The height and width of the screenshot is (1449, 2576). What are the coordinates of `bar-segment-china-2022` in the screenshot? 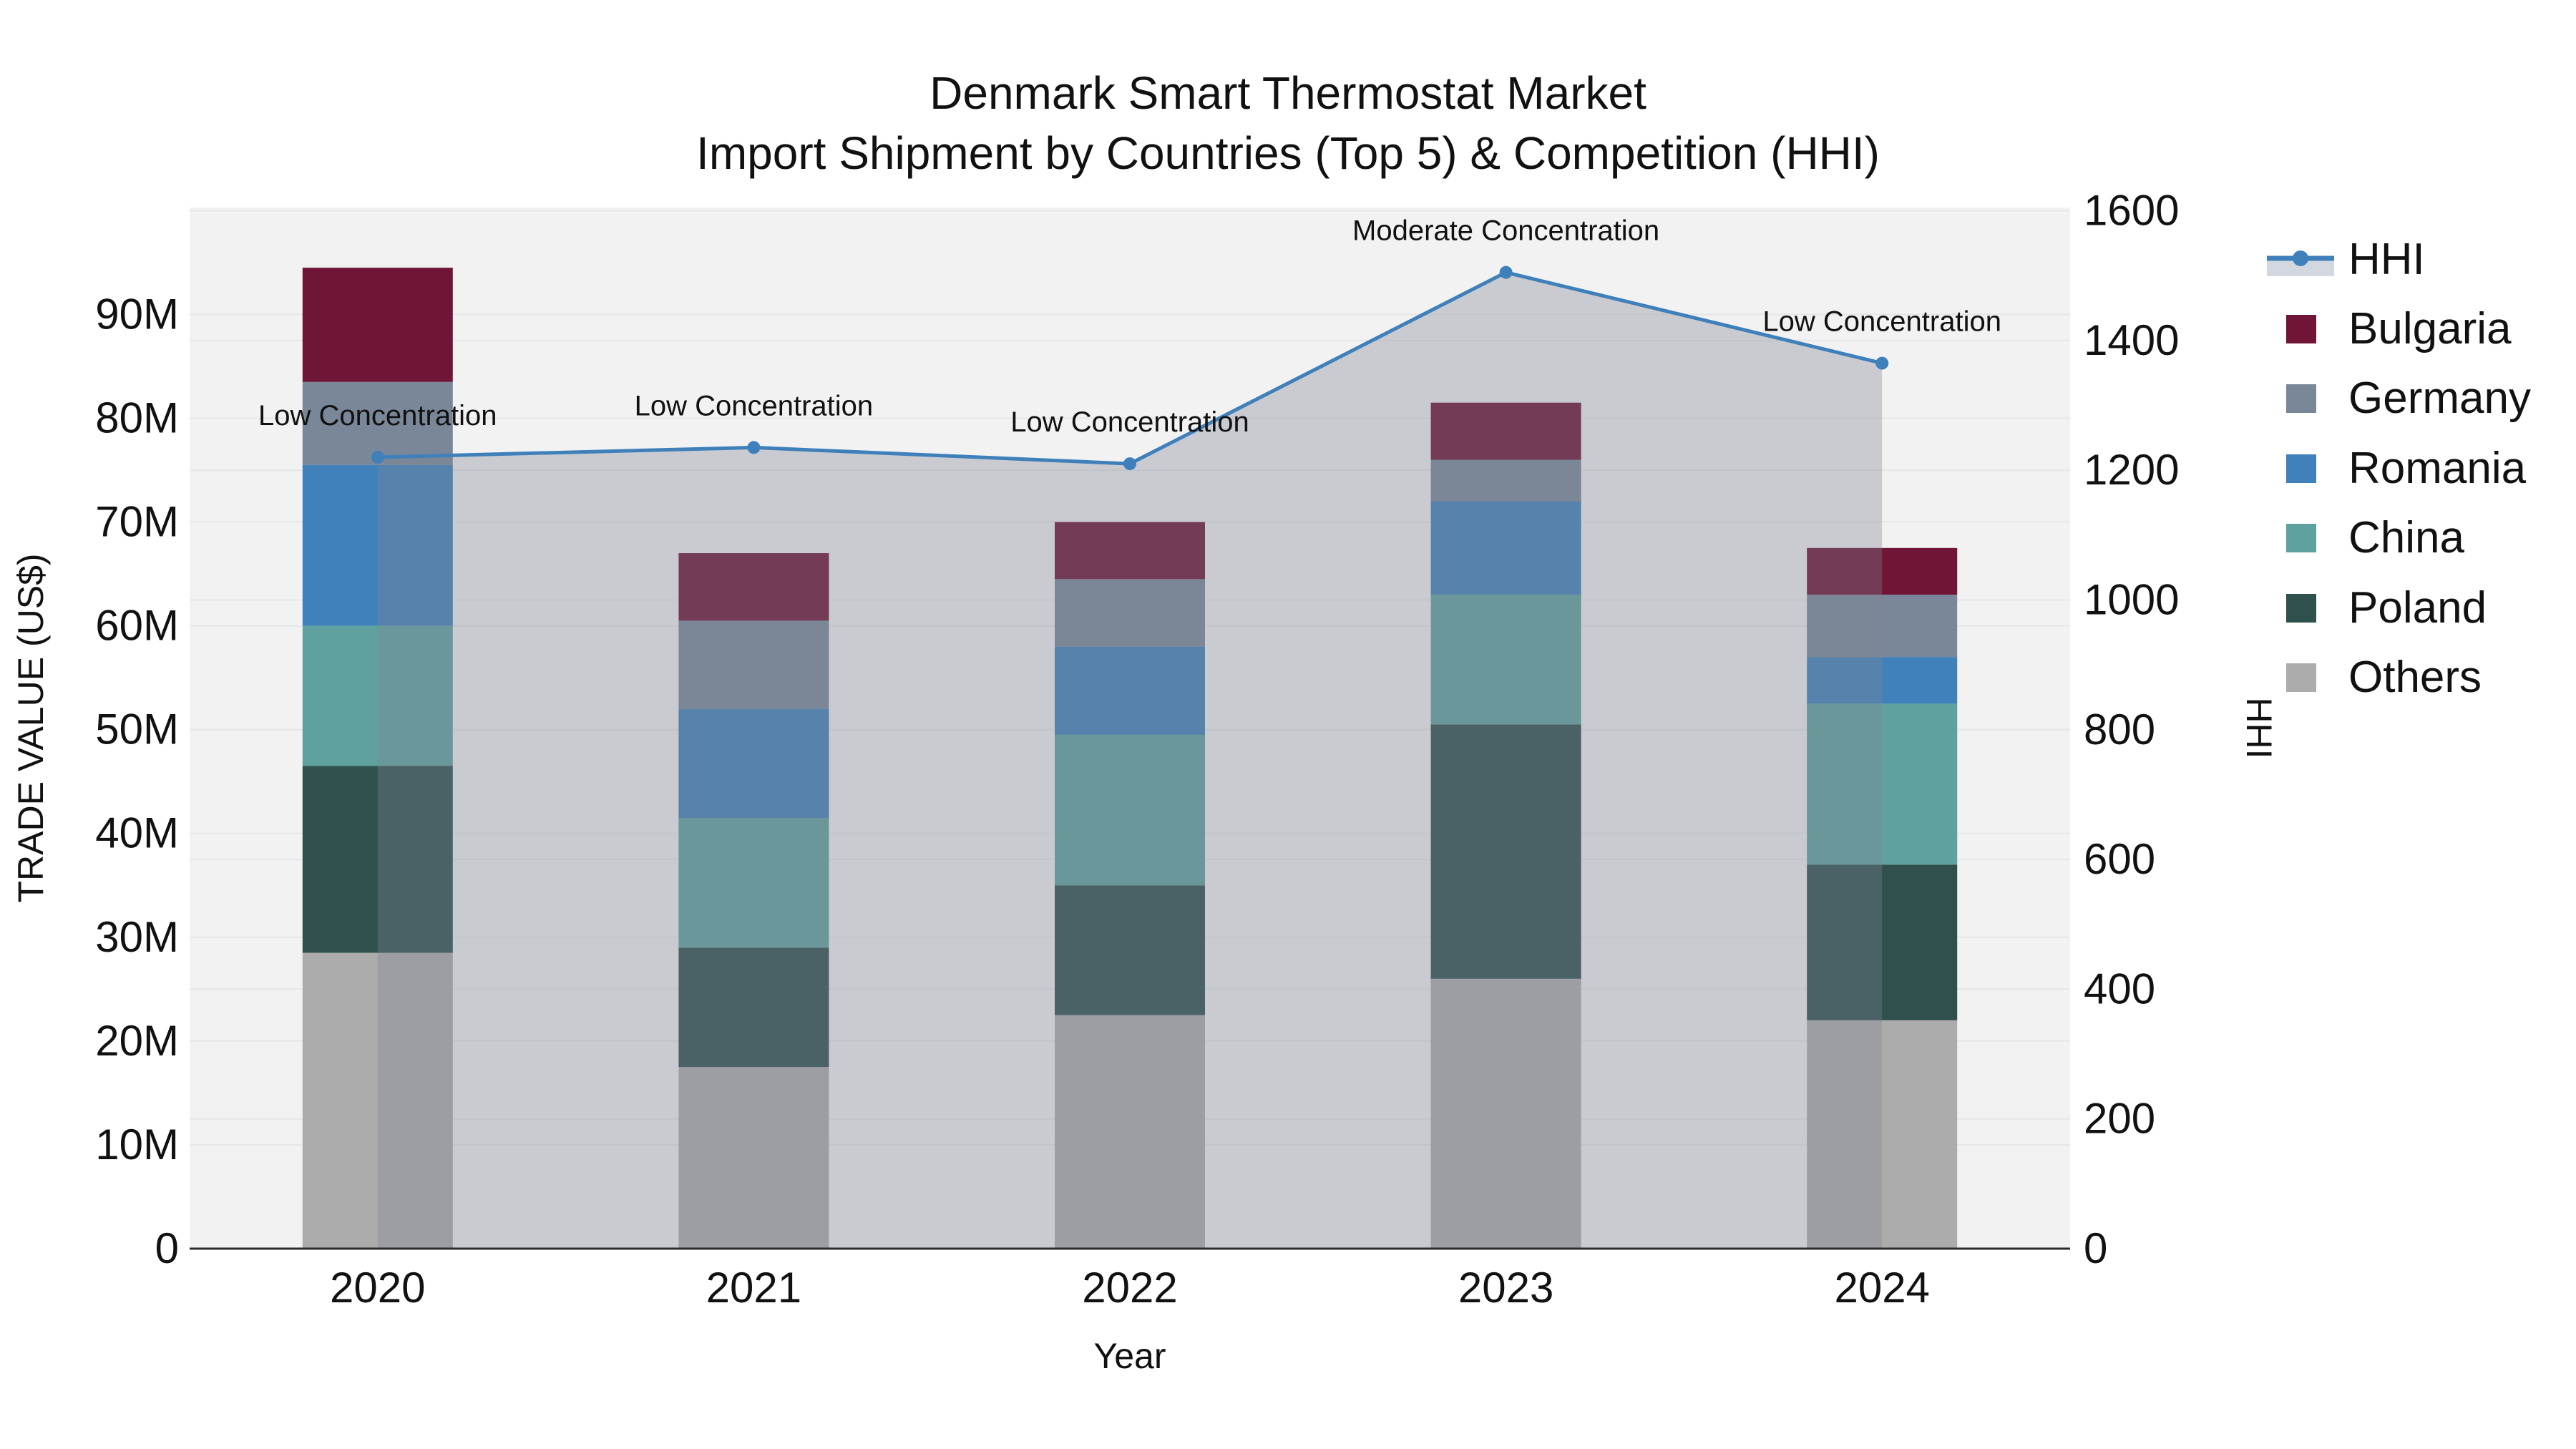 It's located at (1130, 810).